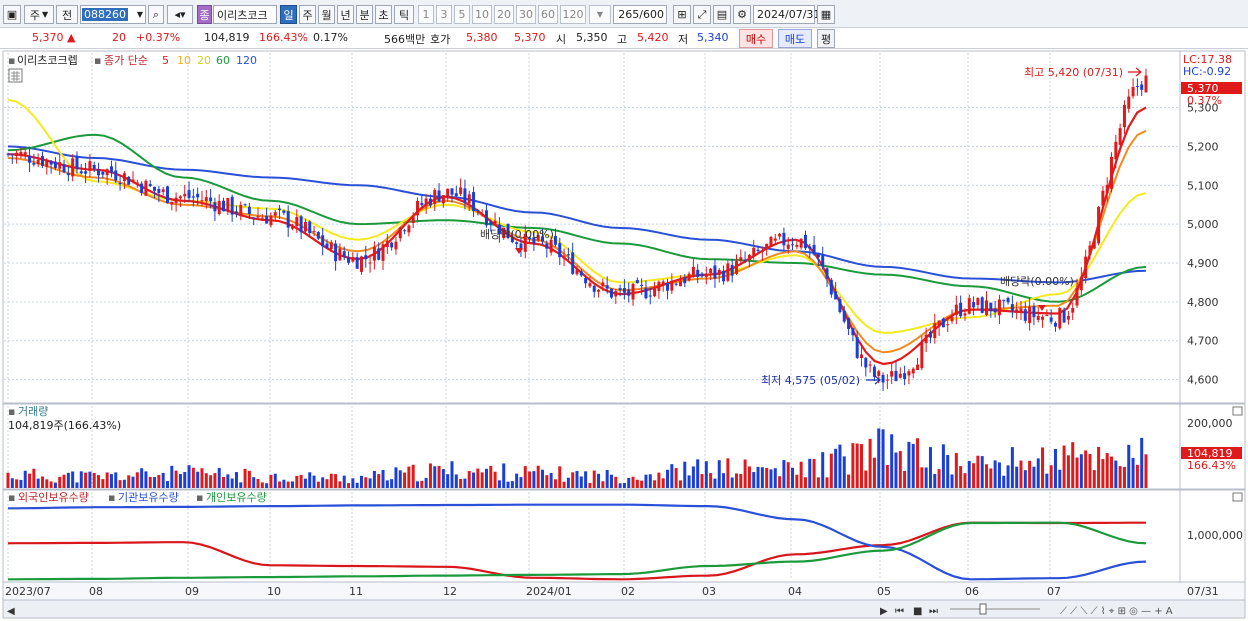  I want to click on x-axis-label: 05, so click(884, 591).